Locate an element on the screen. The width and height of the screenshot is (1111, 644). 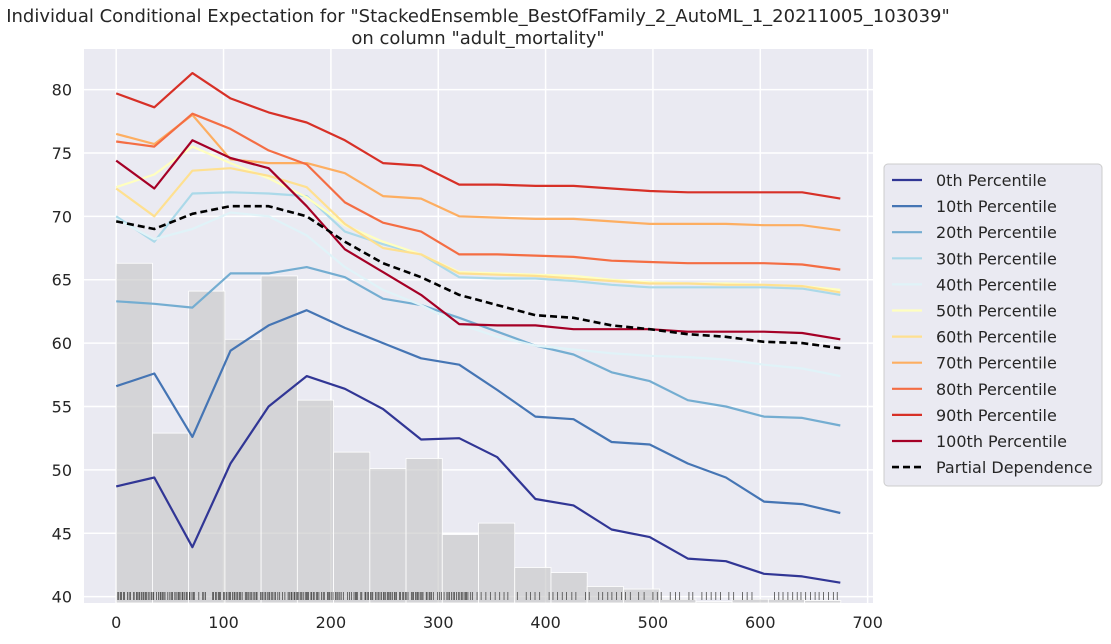
legend-label-11: Partial Dependence is located at coordinates (1014, 467).